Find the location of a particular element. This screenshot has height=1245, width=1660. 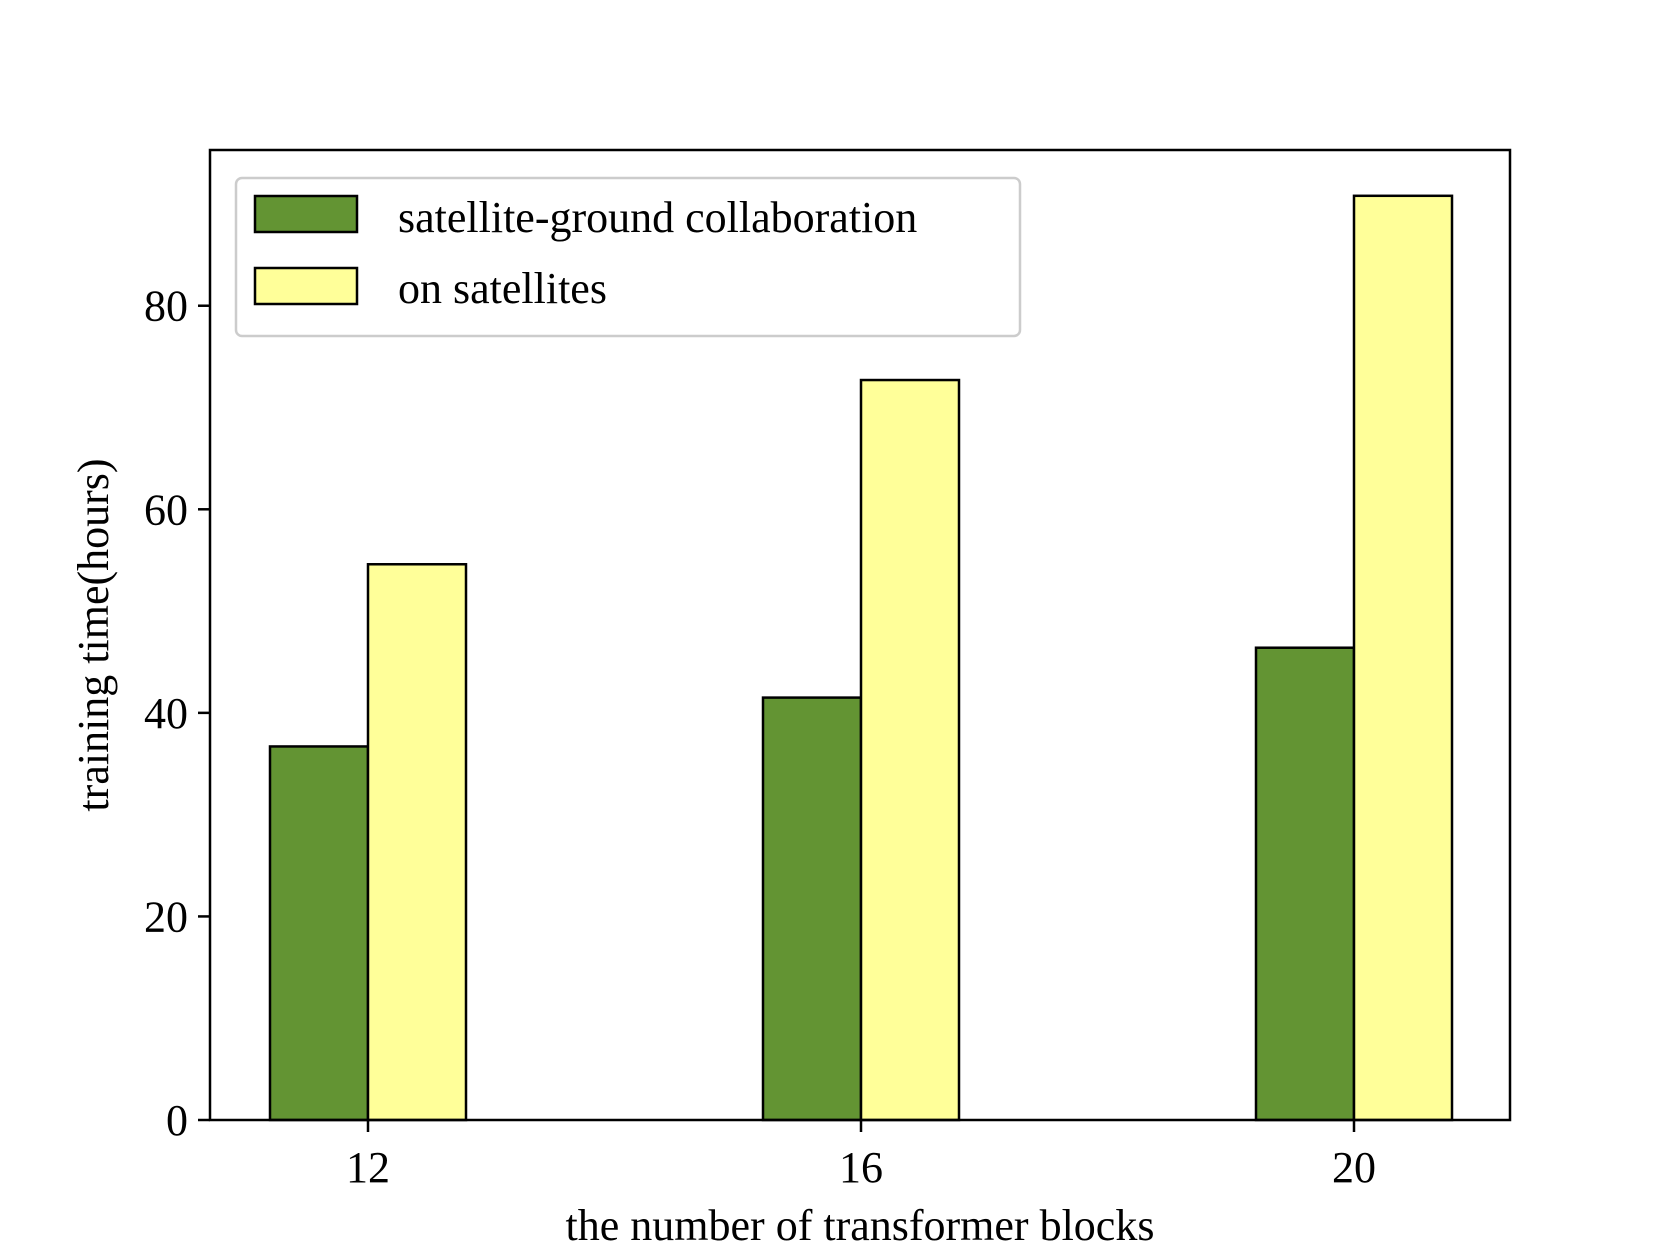

x-axis-label: the number of transformer blocks is located at coordinates (860, 1223).